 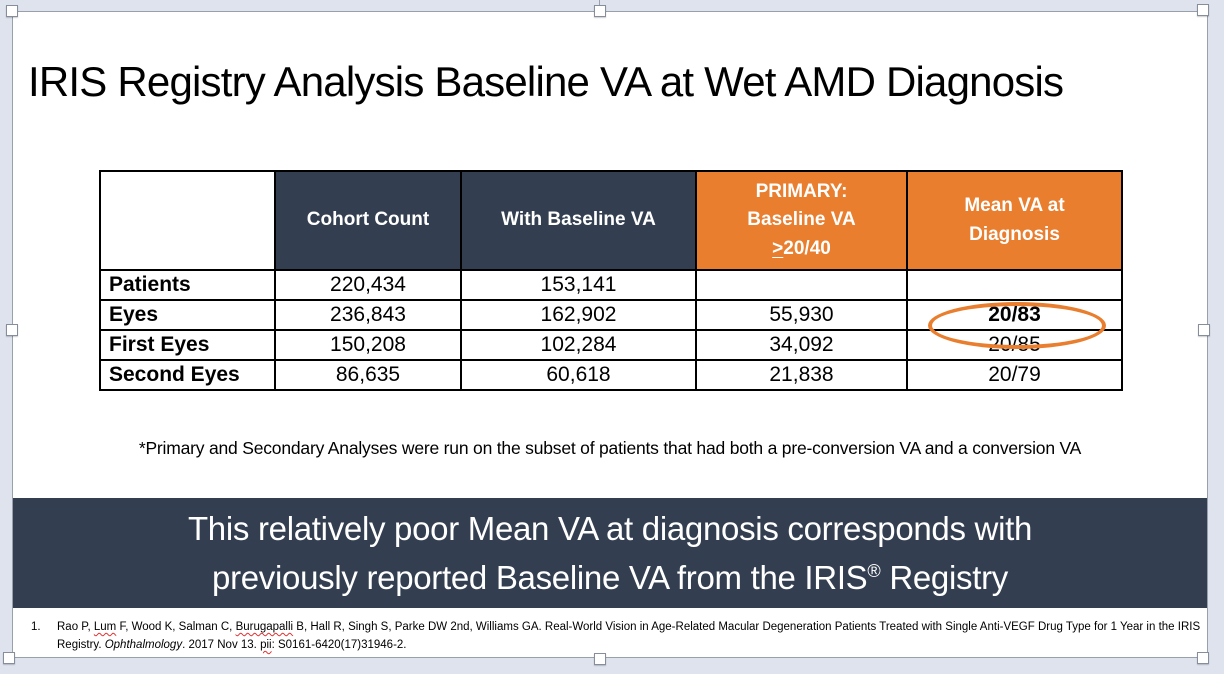 What do you see at coordinates (75, 627) in the screenshot?
I see `ref-segment: Rao P,` at bounding box center [75, 627].